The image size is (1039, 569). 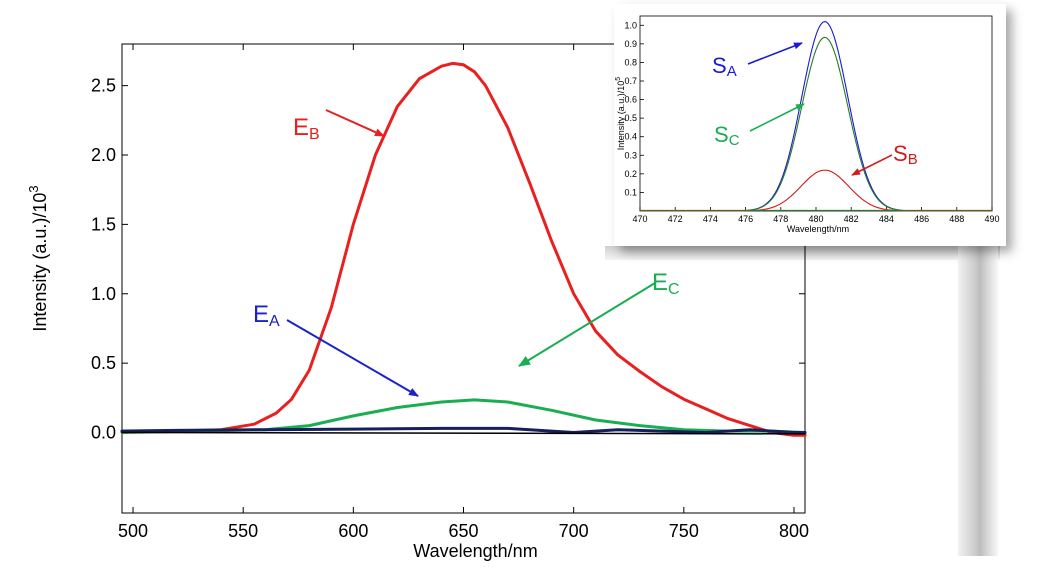 What do you see at coordinates (921, 219) in the screenshot?
I see `inset-x-tick-label: 486` at bounding box center [921, 219].